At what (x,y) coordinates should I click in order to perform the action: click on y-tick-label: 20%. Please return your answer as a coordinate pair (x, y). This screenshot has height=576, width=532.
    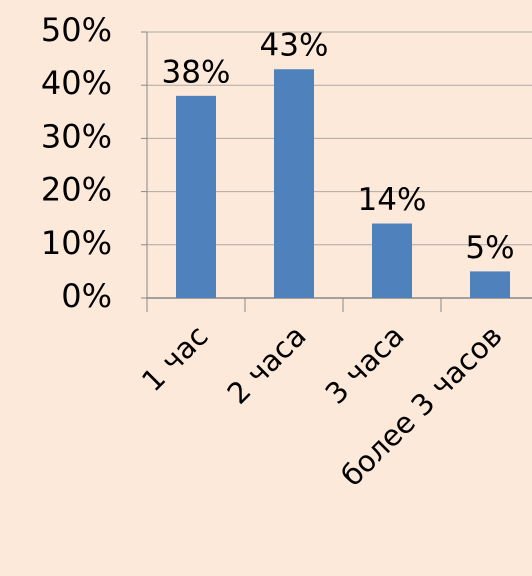
    Looking at the image, I should click on (76, 190).